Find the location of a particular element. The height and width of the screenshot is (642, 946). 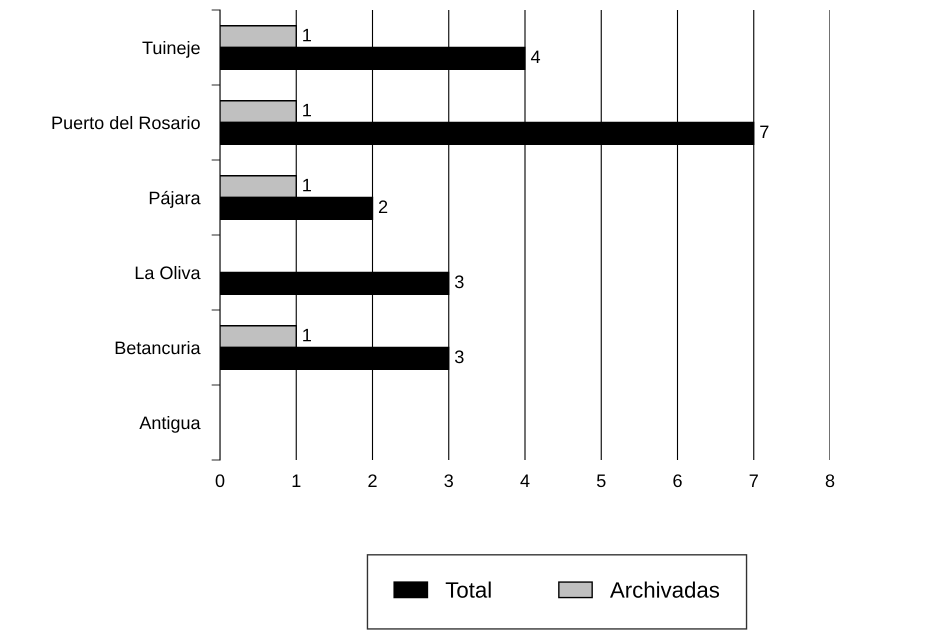

data-label: 4 is located at coordinates (535, 57).